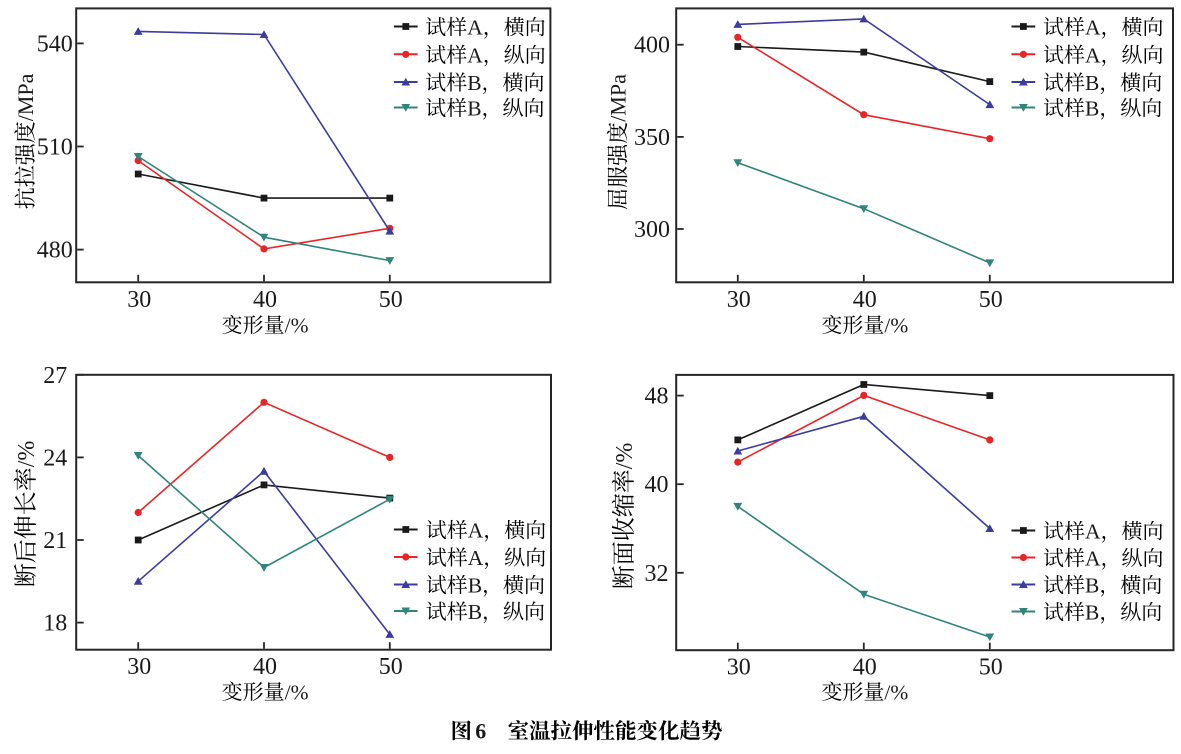  I want to click on svg-text: 24, so click(55, 458).